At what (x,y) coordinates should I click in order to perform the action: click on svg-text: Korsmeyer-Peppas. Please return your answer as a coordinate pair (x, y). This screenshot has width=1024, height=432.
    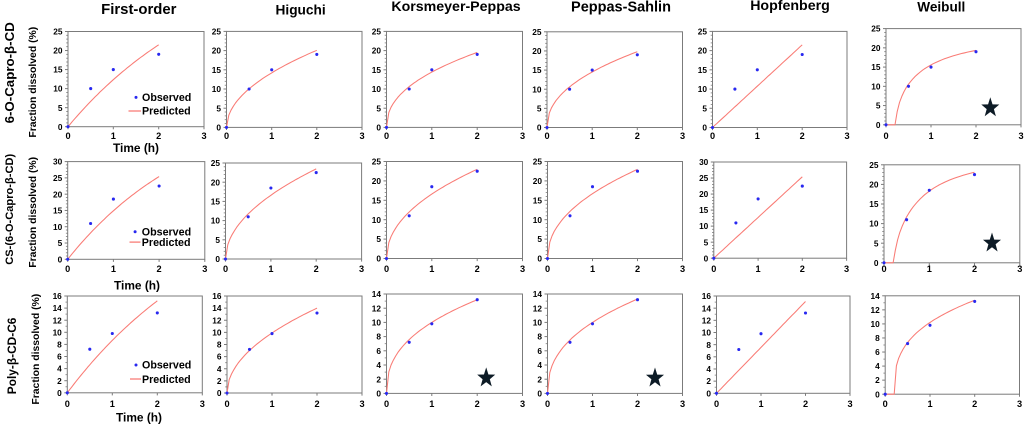
    Looking at the image, I should click on (455, 7).